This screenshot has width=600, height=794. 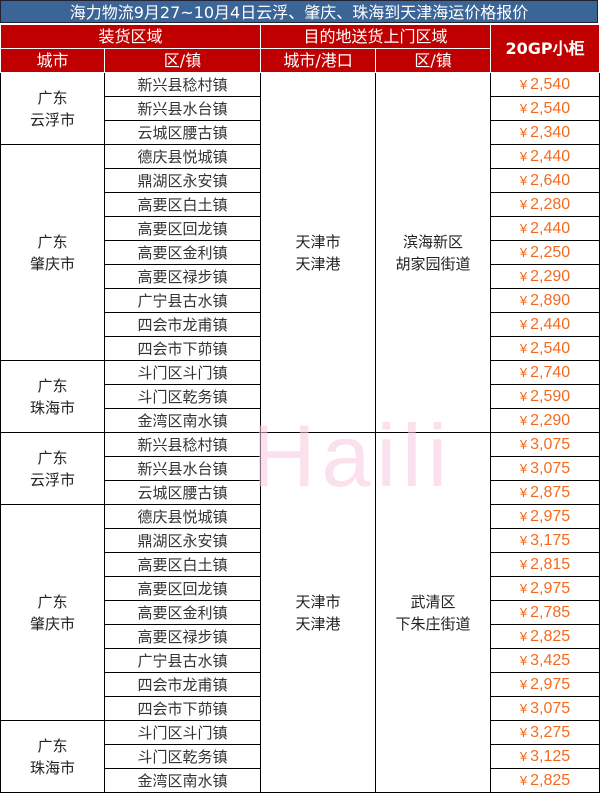 What do you see at coordinates (52, 468) in the screenshot?
I see `origin-city: 广东 云浮市` at bounding box center [52, 468].